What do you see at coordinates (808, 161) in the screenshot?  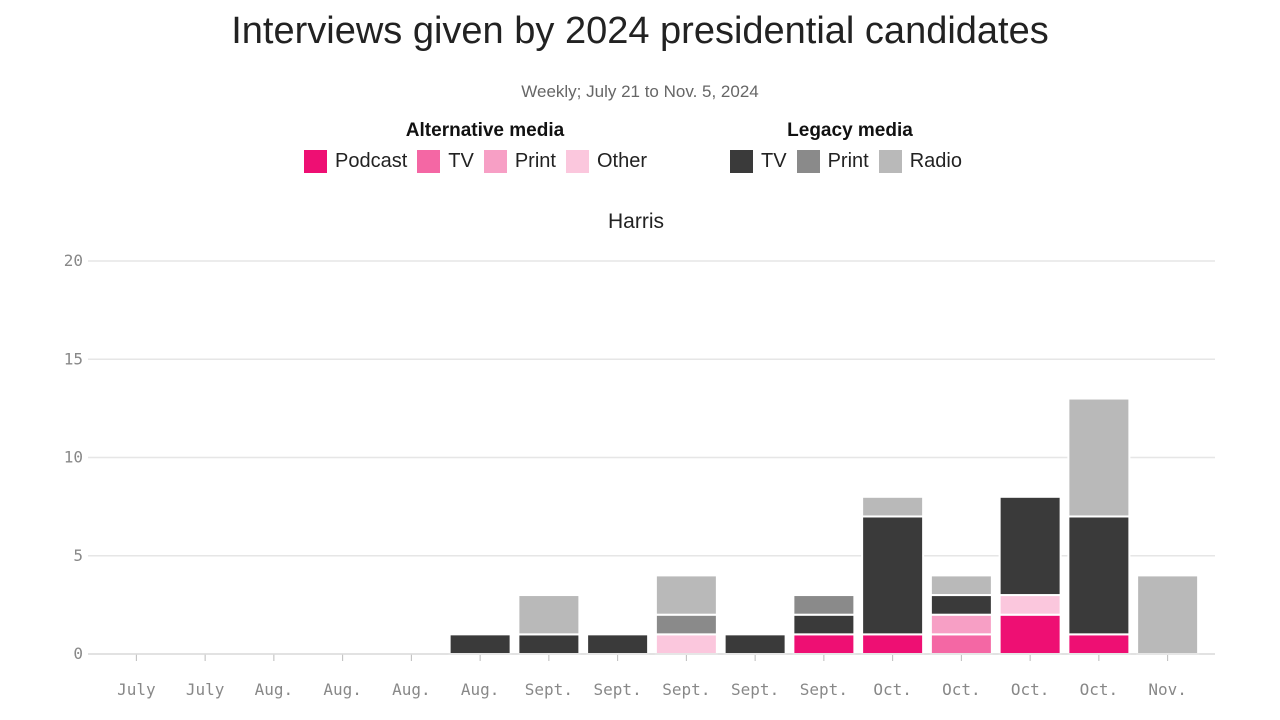 I see `legend-swatch-legacy-print` at bounding box center [808, 161].